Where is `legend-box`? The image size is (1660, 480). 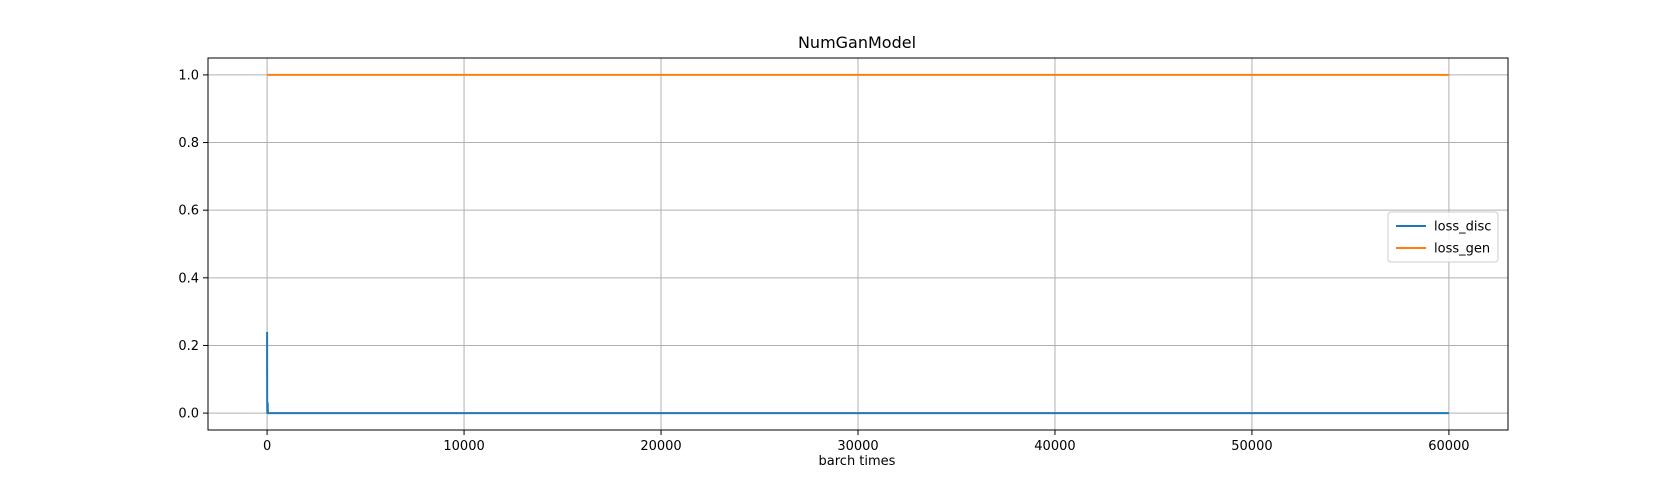 legend-box is located at coordinates (1443, 237).